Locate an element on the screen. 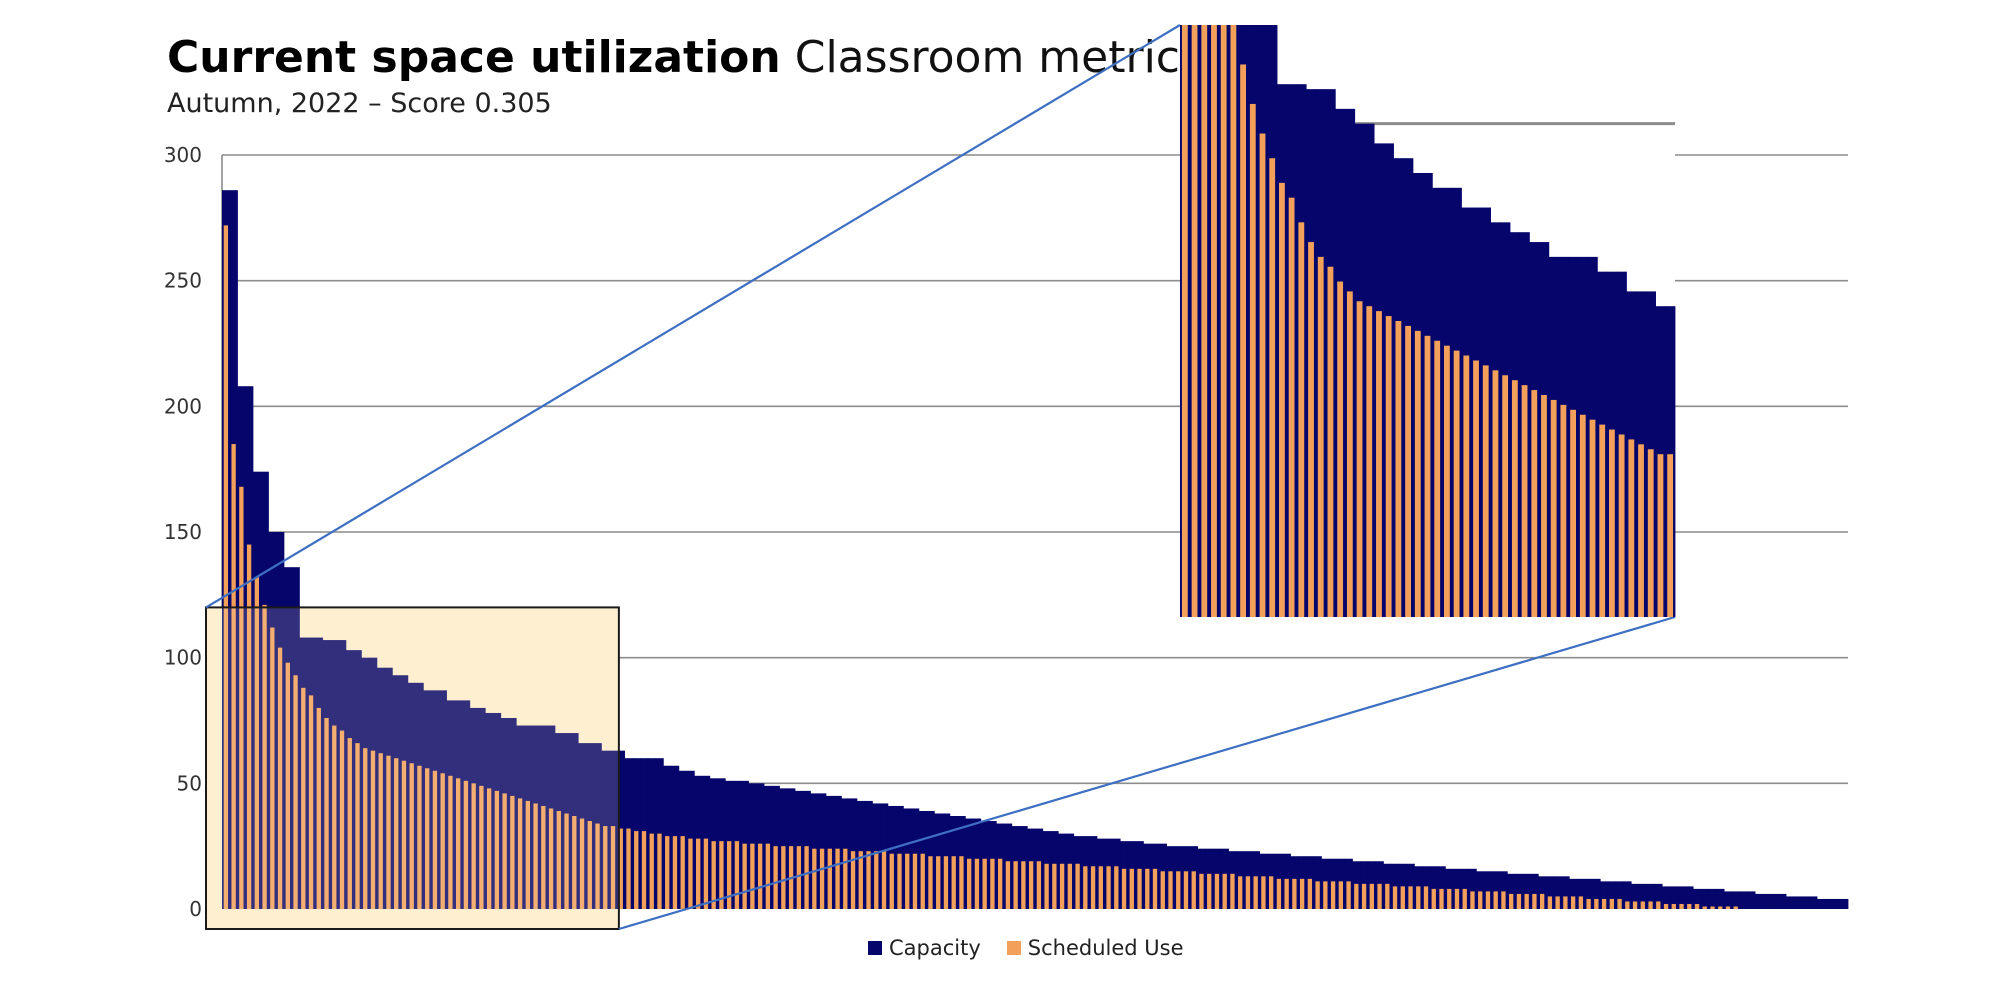 The image size is (2000, 1000). legend-label-scheduled-use: Scheduled Use is located at coordinates (1105, 948).